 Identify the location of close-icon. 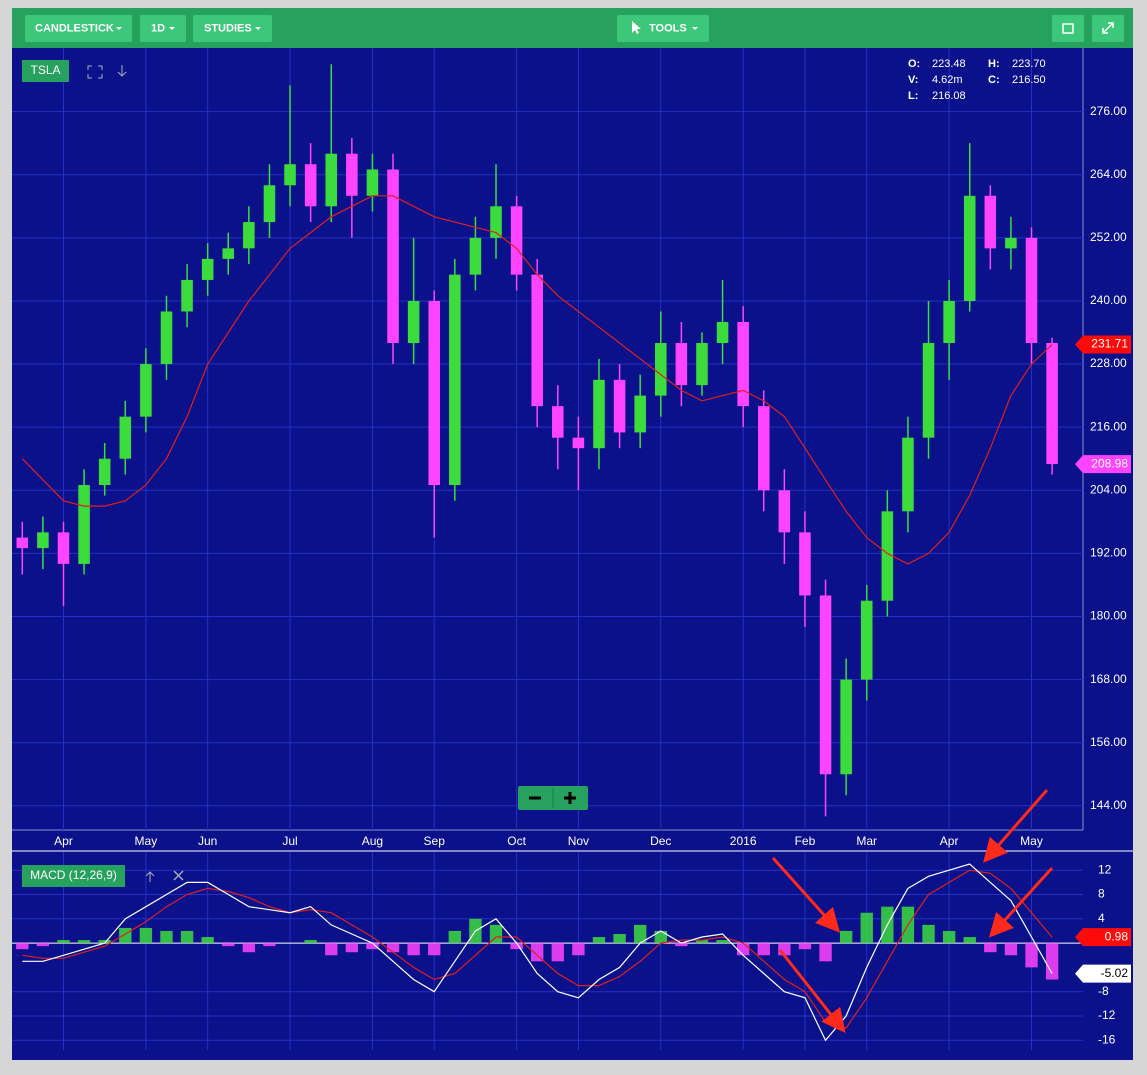
(178, 875).